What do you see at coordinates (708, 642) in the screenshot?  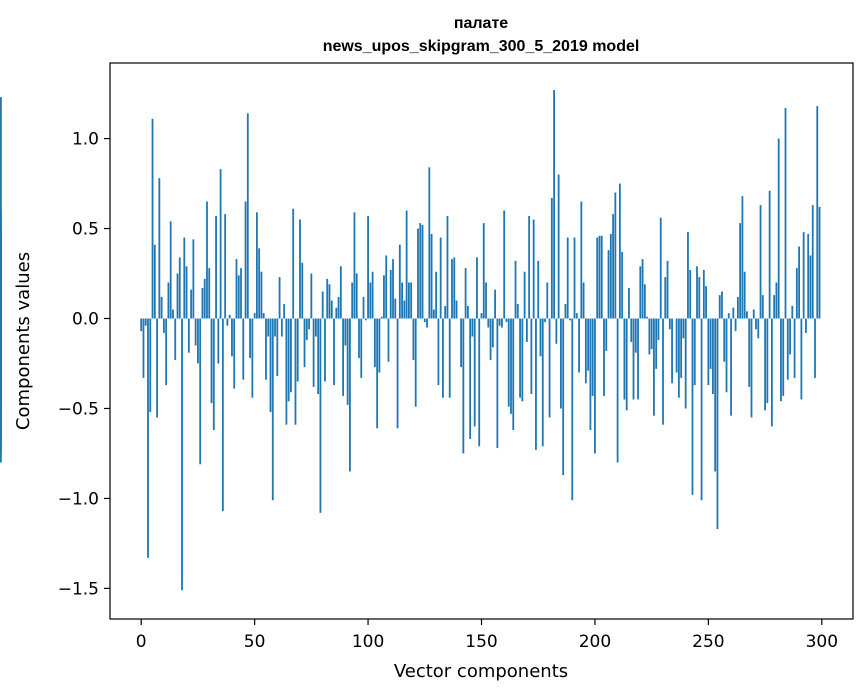 I see `x-tick-label: 250` at bounding box center [708, 642].